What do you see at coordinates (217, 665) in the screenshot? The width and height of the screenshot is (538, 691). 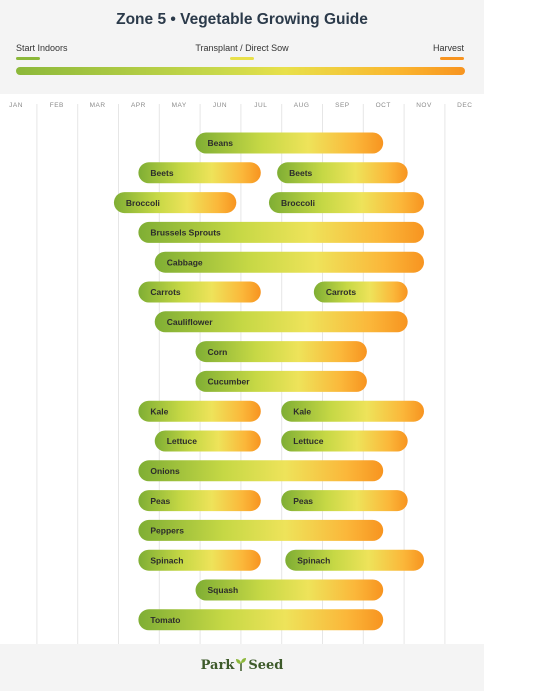 I see `logo-text-park: Park` at bounding box center [217, 665].